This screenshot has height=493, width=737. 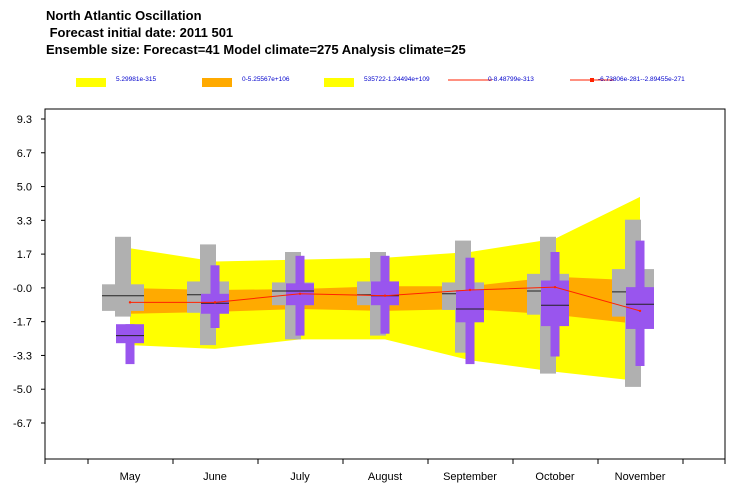 What do you see at coordinates (24, 255) in the screenshot?
I see `y-tick-label-4: 1.7` at bounding box center [24, 255].